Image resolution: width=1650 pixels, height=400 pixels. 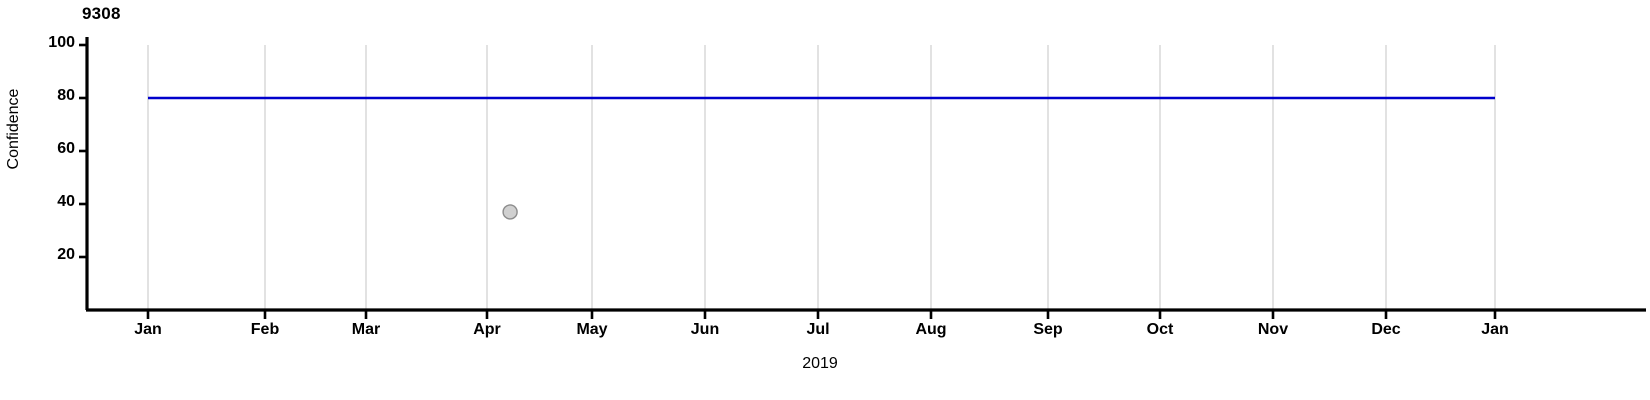 I want to click on x-tick-label: May, so click(x=592, y=329).